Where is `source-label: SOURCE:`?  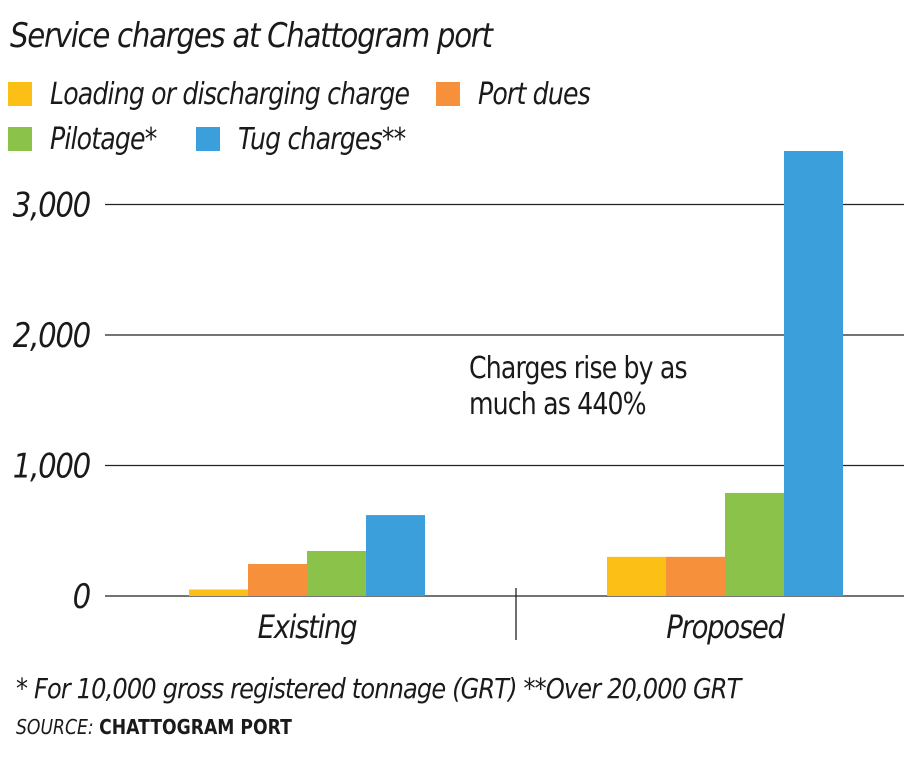
source-label: SOURCE: is located at coordinates (55, 727).